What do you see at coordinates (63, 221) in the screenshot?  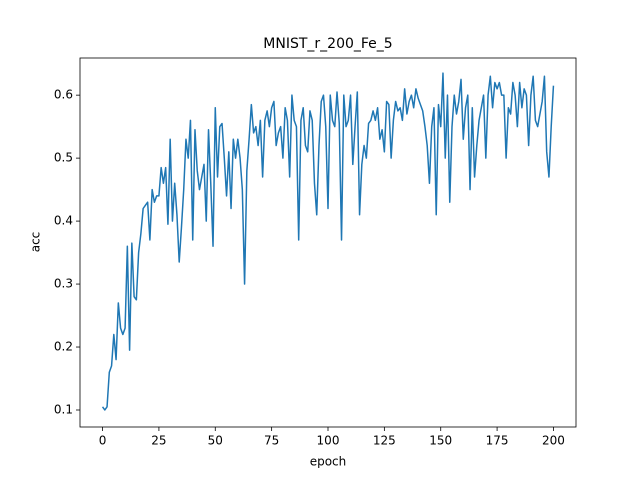 I see `y-tick-label: 0.4` at bounding box center [63, 221].